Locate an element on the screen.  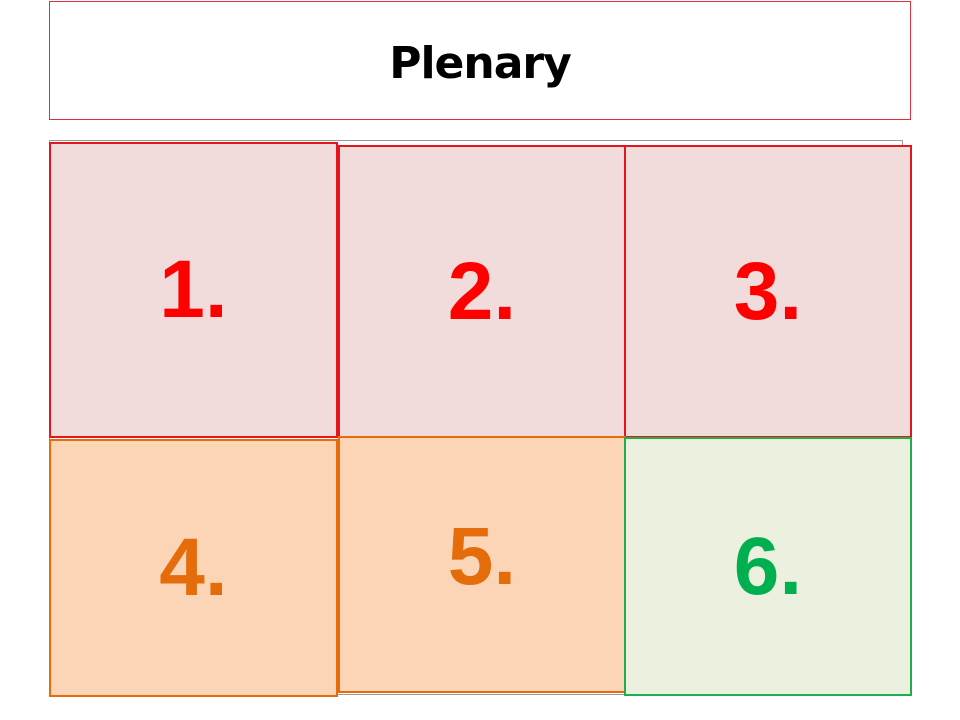
box-label: 6. is located at coordinates (768, 566).